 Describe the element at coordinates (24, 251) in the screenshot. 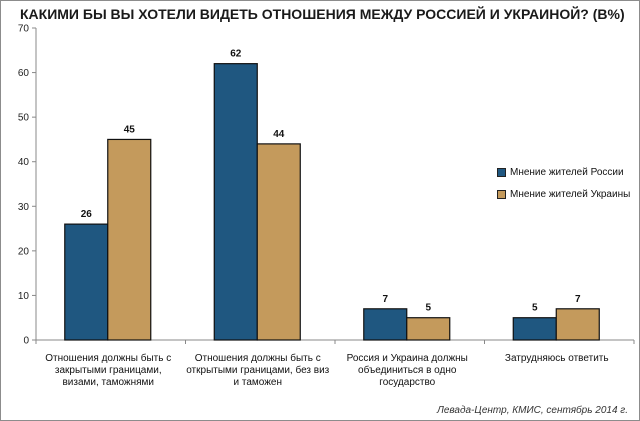

I see `y-tick-label: 20` at that location.